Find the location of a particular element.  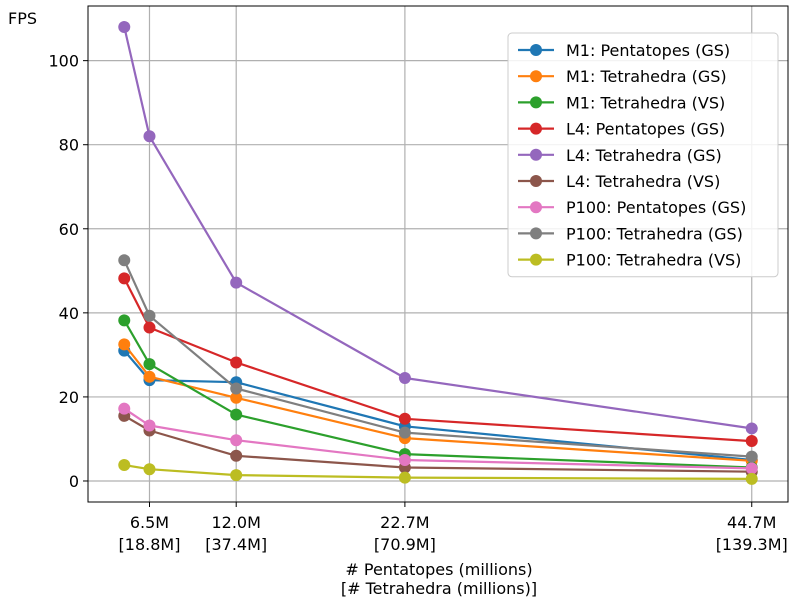

x-tick-sublabel: [139.3M] is located at coordinates (752, 544).